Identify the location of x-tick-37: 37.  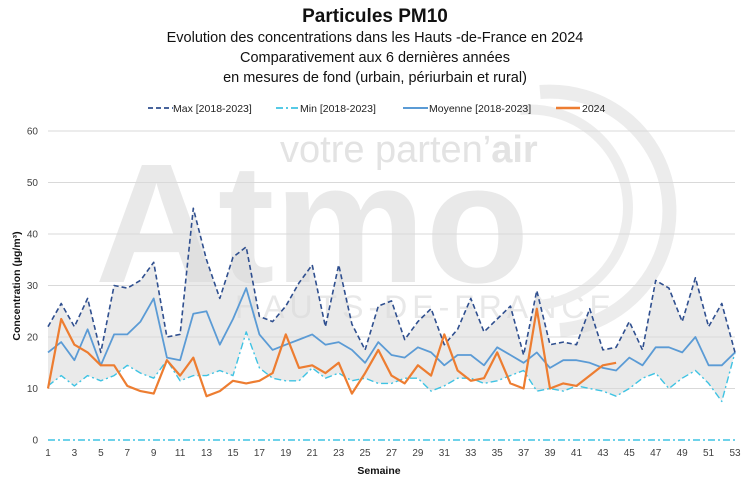
(524, 453).